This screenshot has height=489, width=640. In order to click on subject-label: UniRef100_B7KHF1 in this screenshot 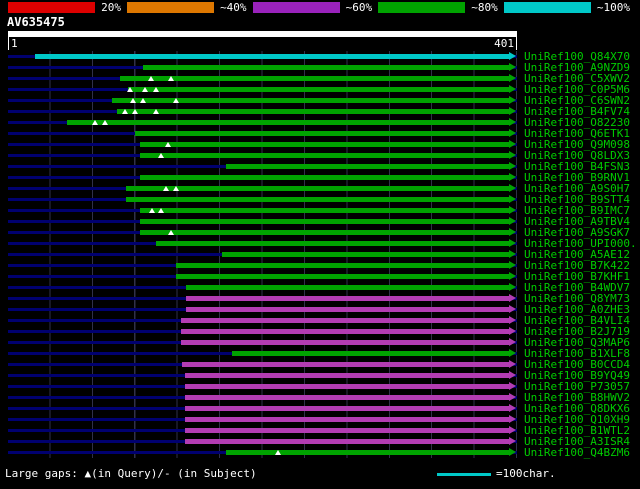, I will do `click(577, 276)`.